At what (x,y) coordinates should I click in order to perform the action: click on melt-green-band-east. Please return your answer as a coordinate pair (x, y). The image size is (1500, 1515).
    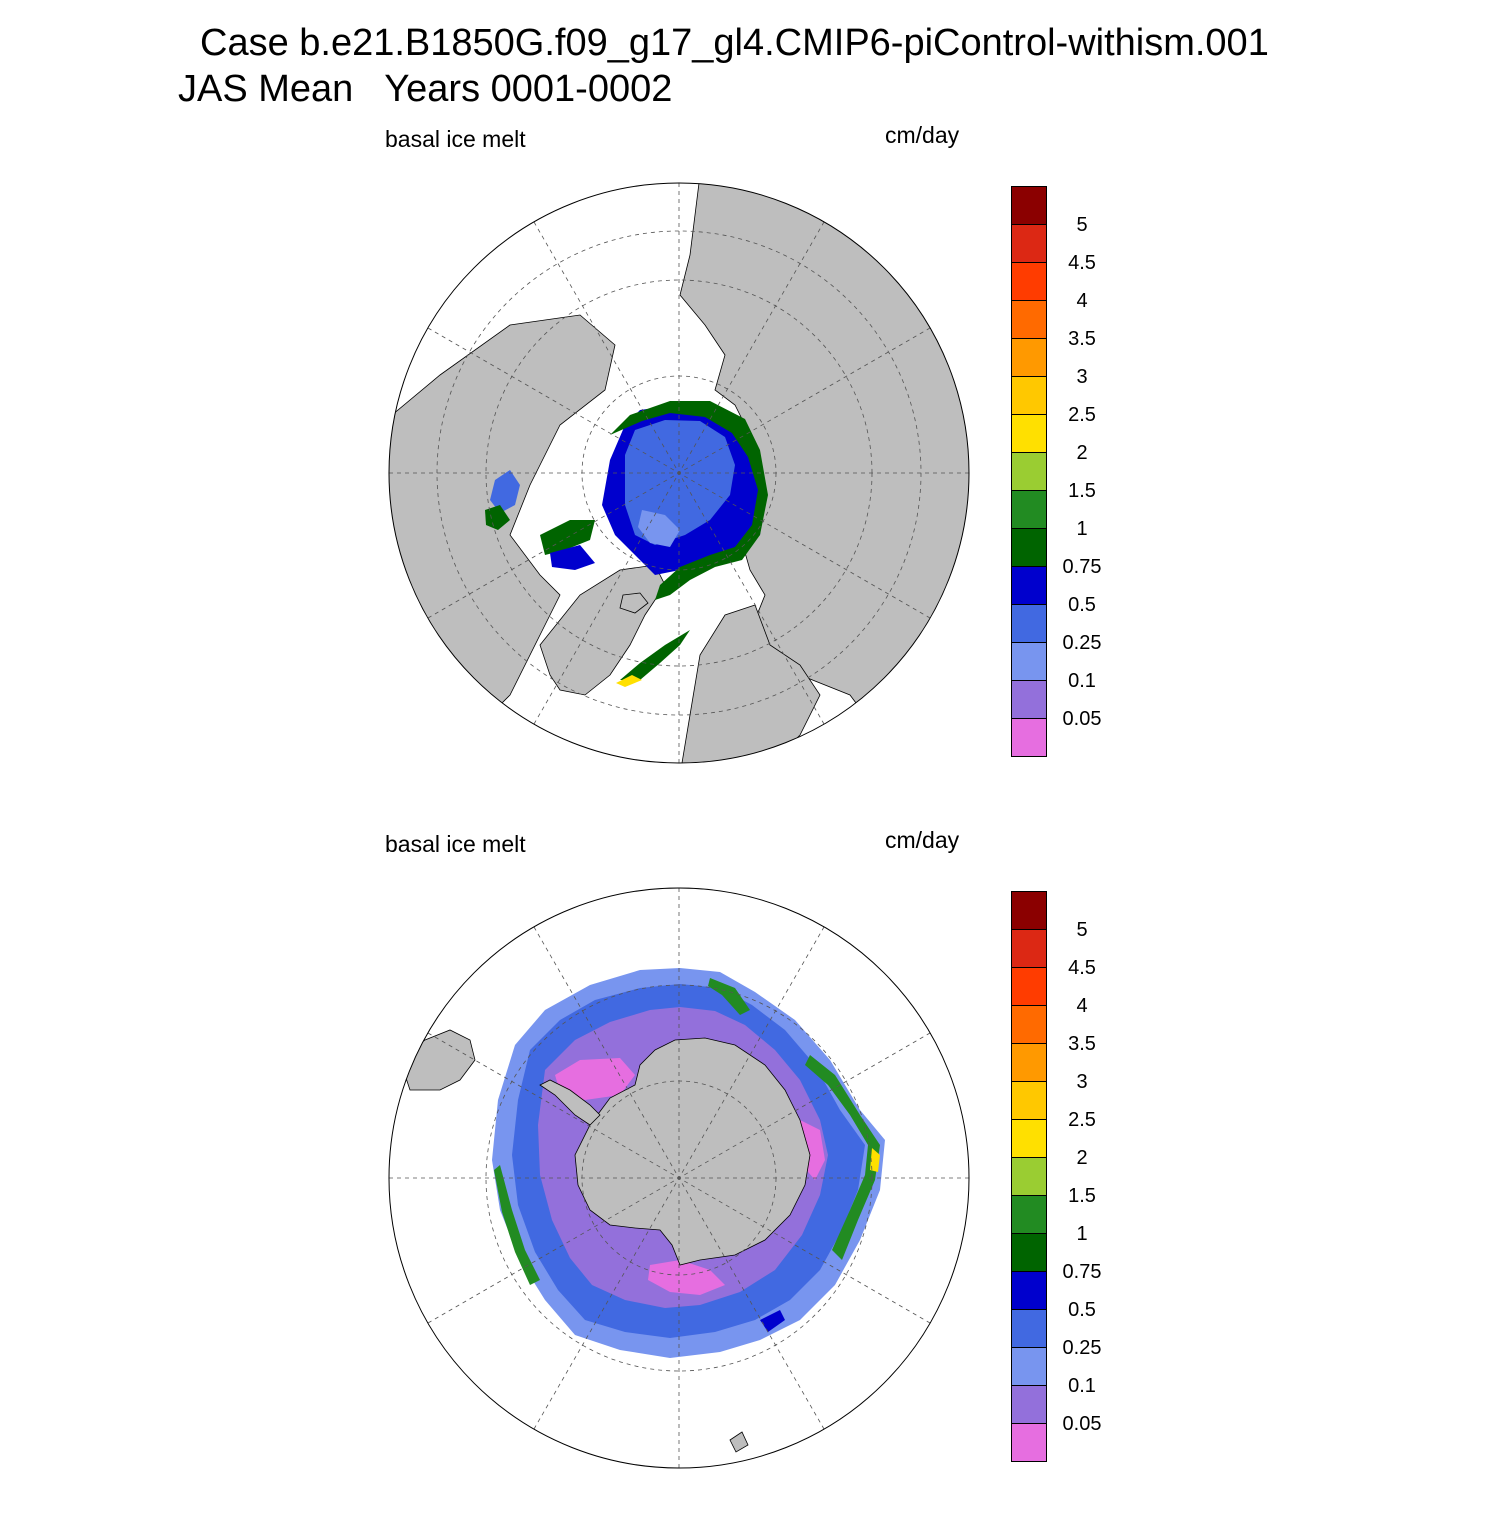
    Looking at the image, I should click on (842, 1157).